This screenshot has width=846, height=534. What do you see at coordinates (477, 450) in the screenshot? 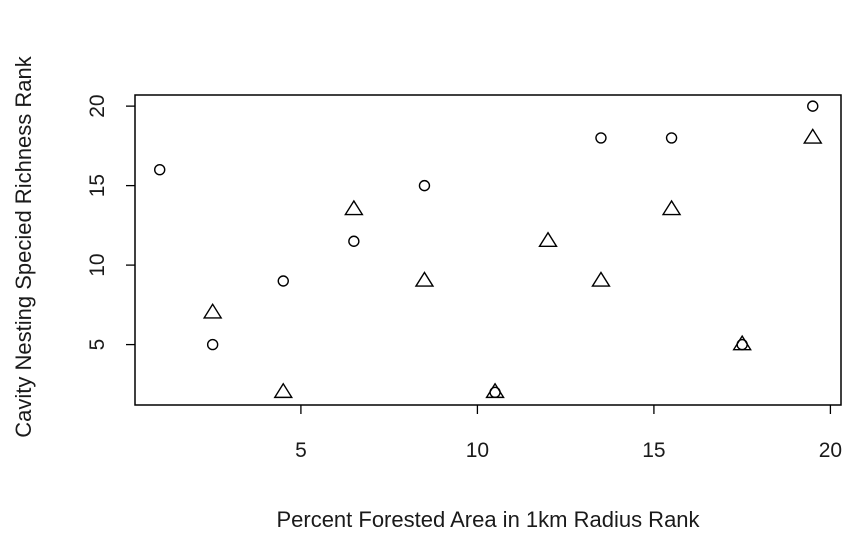
I see `x-tick-label: 10` at bounding box center [477, 450].